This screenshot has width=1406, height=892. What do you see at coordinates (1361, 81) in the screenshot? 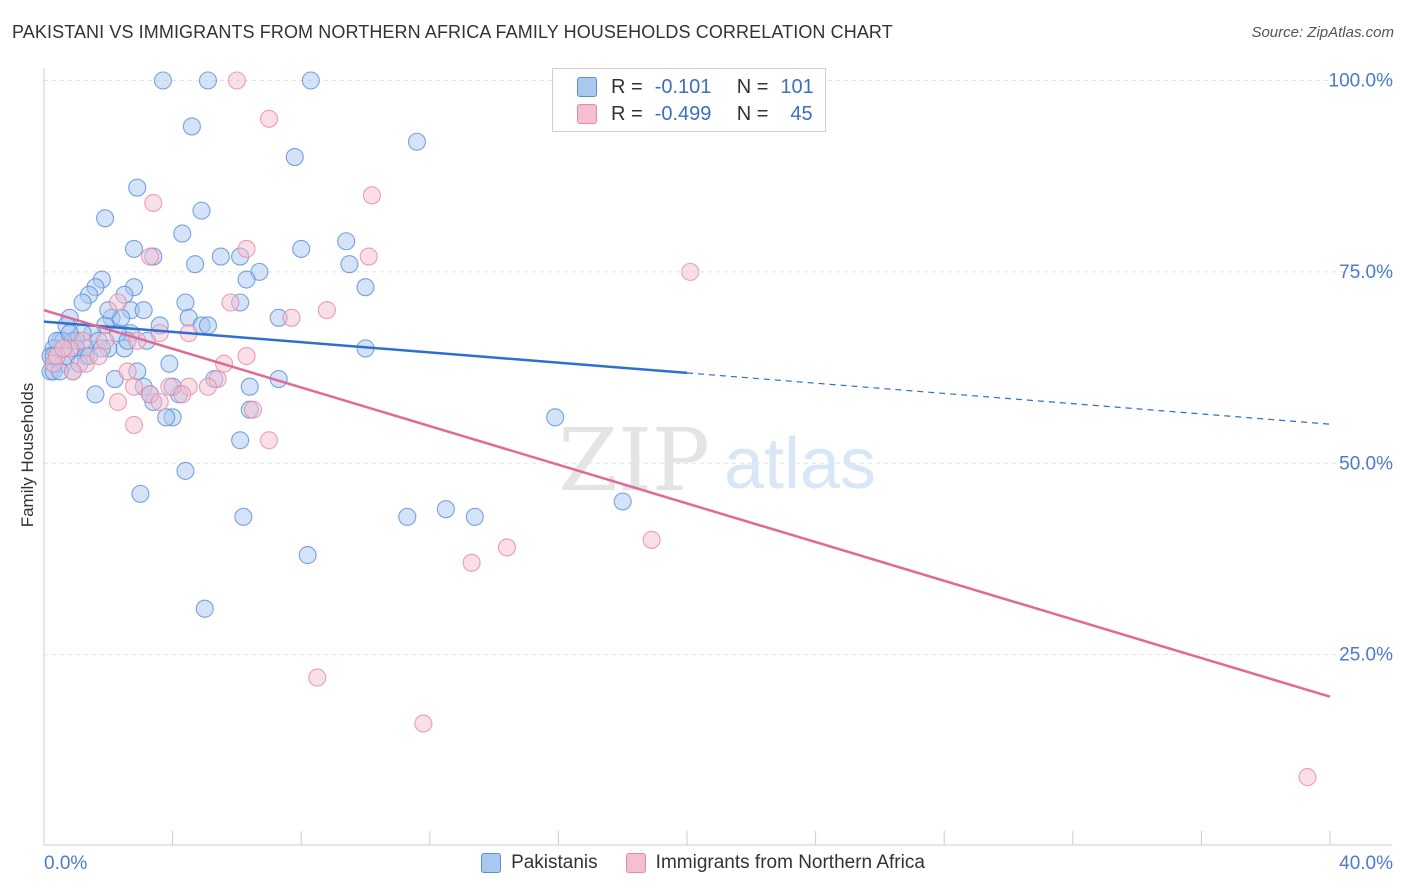
I see `y-tick-label: 100.0%` at bounding box center [1361, 81].